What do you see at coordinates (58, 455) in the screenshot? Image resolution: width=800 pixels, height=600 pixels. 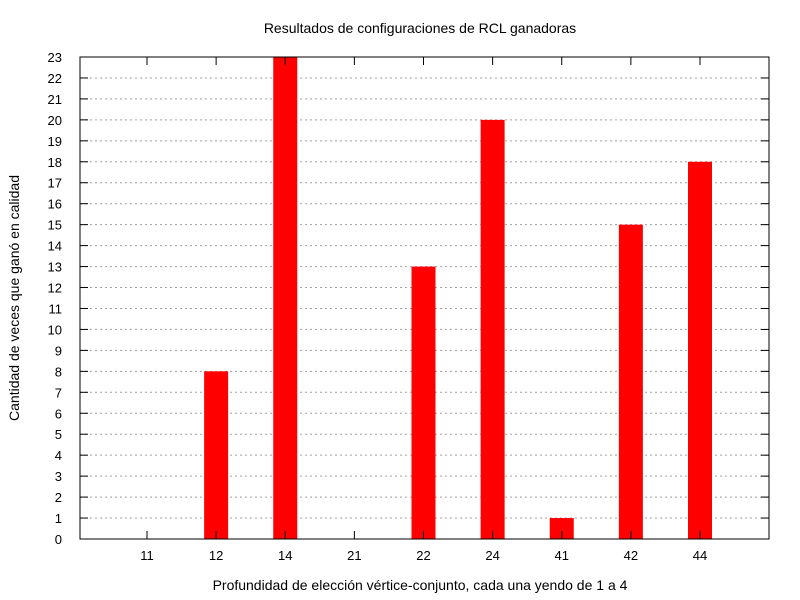 I see `y-tick-label: 4` at bounding box center [58, 455].